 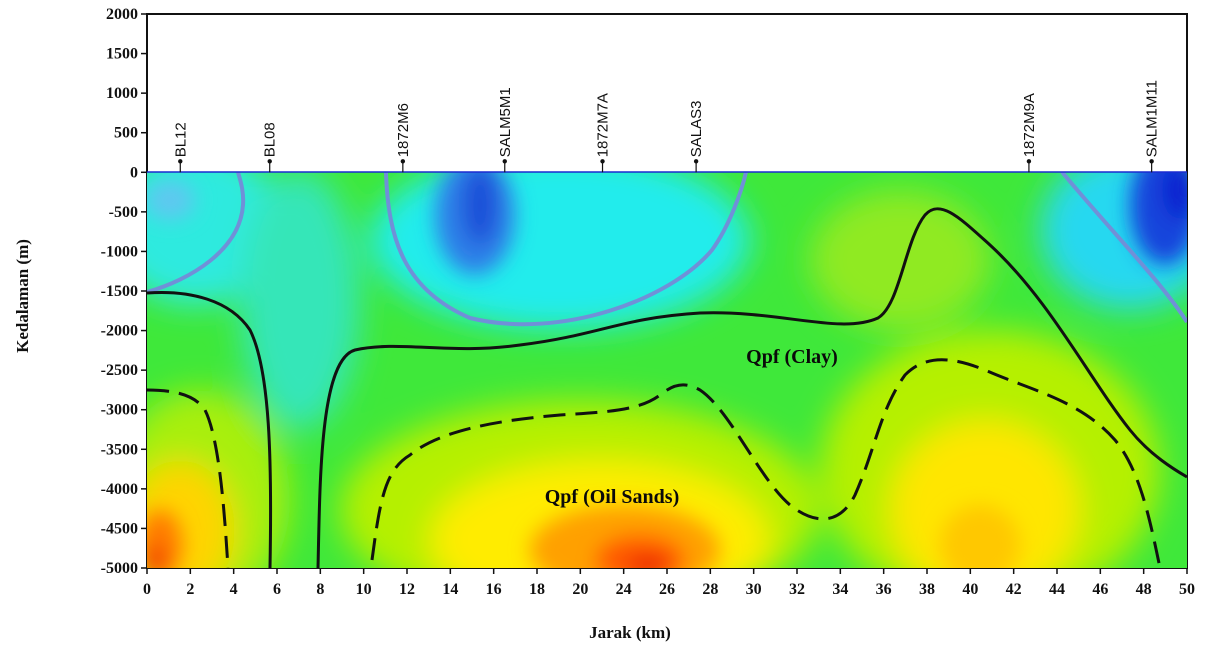 I want to click on x-tick-label: 4, so click(x=234, y=589).